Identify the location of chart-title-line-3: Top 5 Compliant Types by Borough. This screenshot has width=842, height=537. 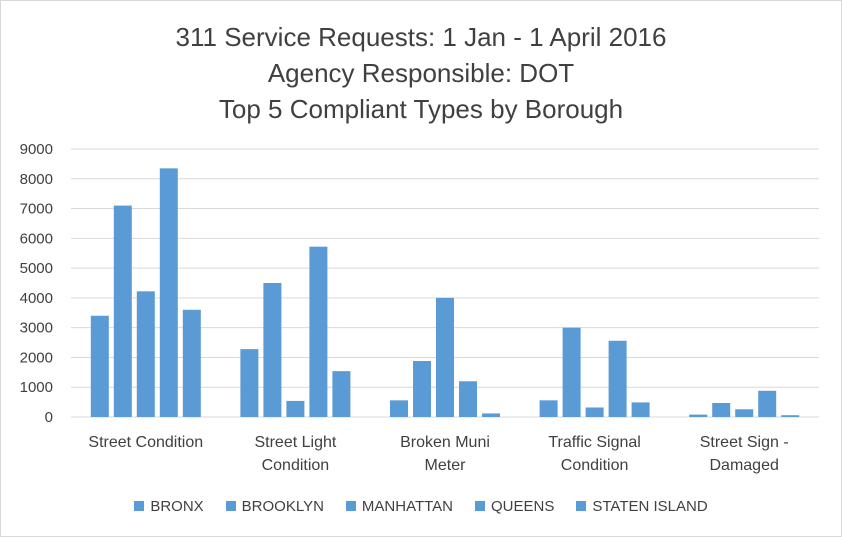
(421, 109).